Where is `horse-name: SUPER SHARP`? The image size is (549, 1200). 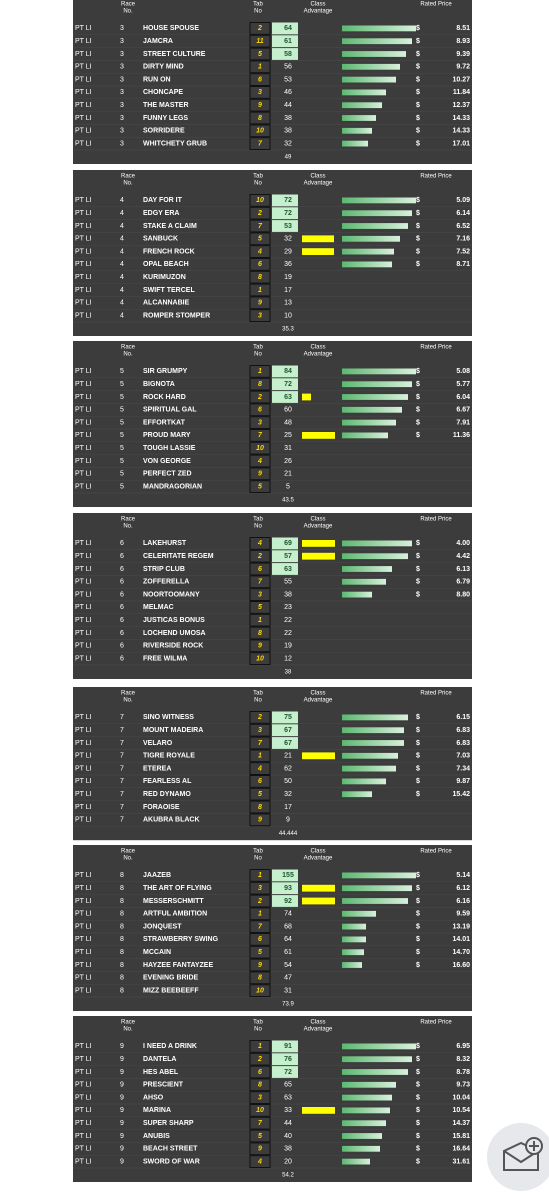
horse-name: SUPER SHARP is located at coordinates (168, 1123).